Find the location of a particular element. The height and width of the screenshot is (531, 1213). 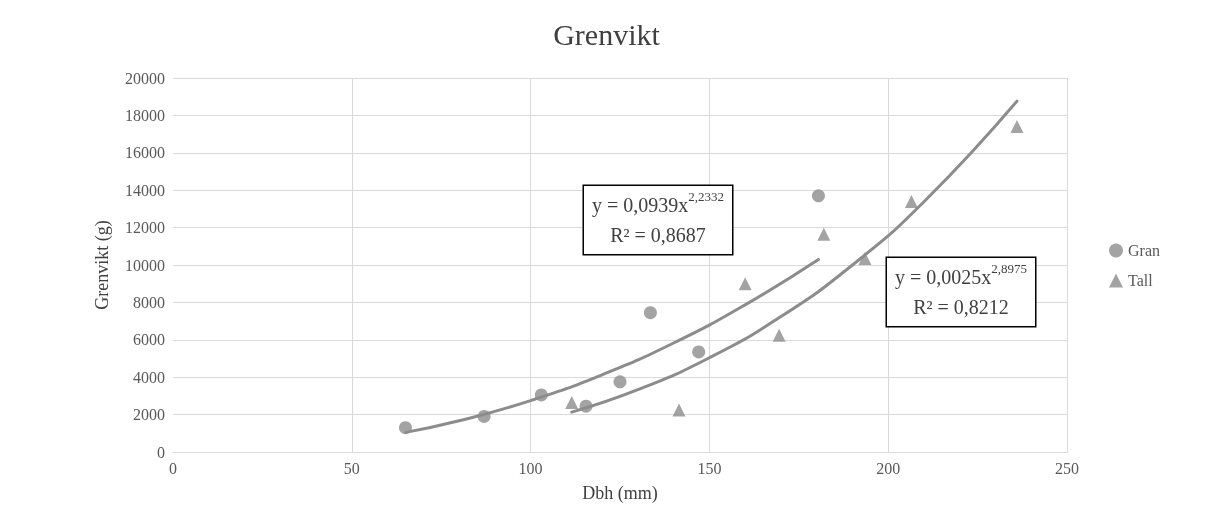

y-tick-label: 14000 is located at coordinates (145, 190).